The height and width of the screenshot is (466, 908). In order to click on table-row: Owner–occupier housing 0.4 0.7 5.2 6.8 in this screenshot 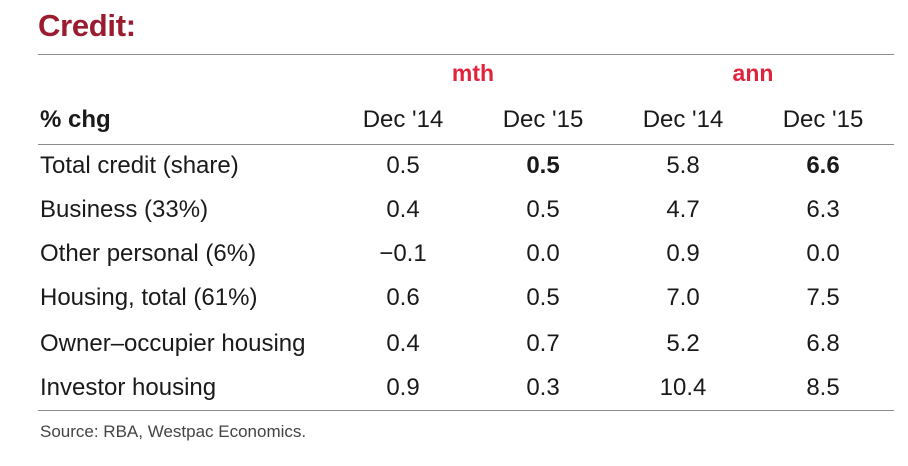, I will do `click(454, 352)`.